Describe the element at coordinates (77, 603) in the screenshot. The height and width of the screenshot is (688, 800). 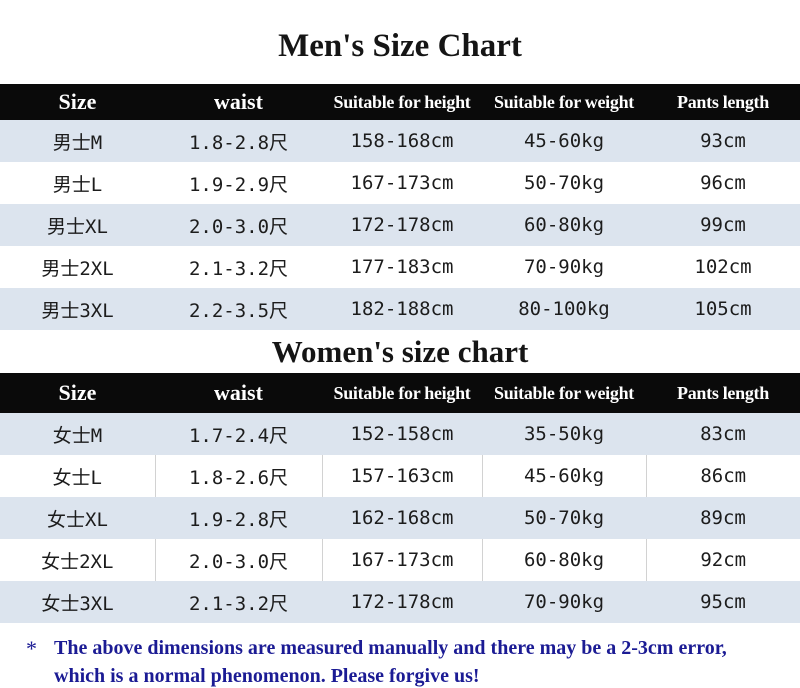
I see `table-cell: 女士3XL` at that location.